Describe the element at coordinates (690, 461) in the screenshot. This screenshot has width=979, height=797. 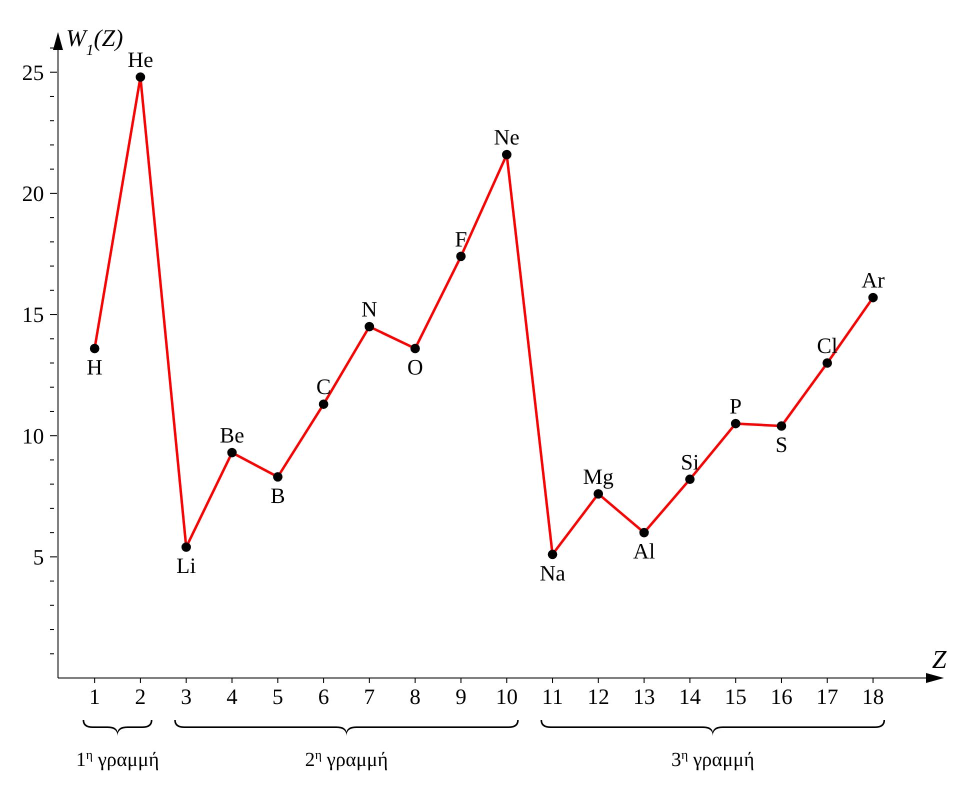
I see `annotation: Si` at that location.